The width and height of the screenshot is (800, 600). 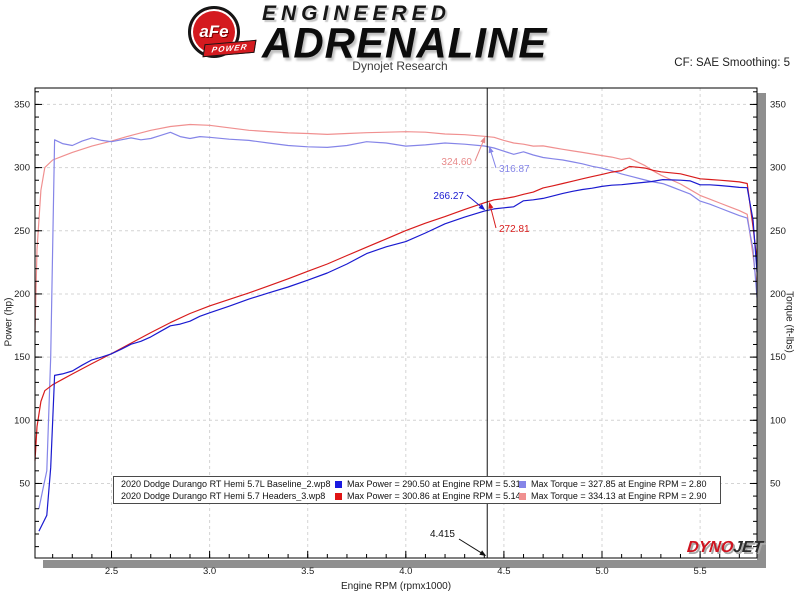 What do you see at coordinates (619, 484) in the screenshot?
I see `legend-max-torque: Max Torque = 327.85 at Engine RPM = 2.80` at bounding box center [619, 484].